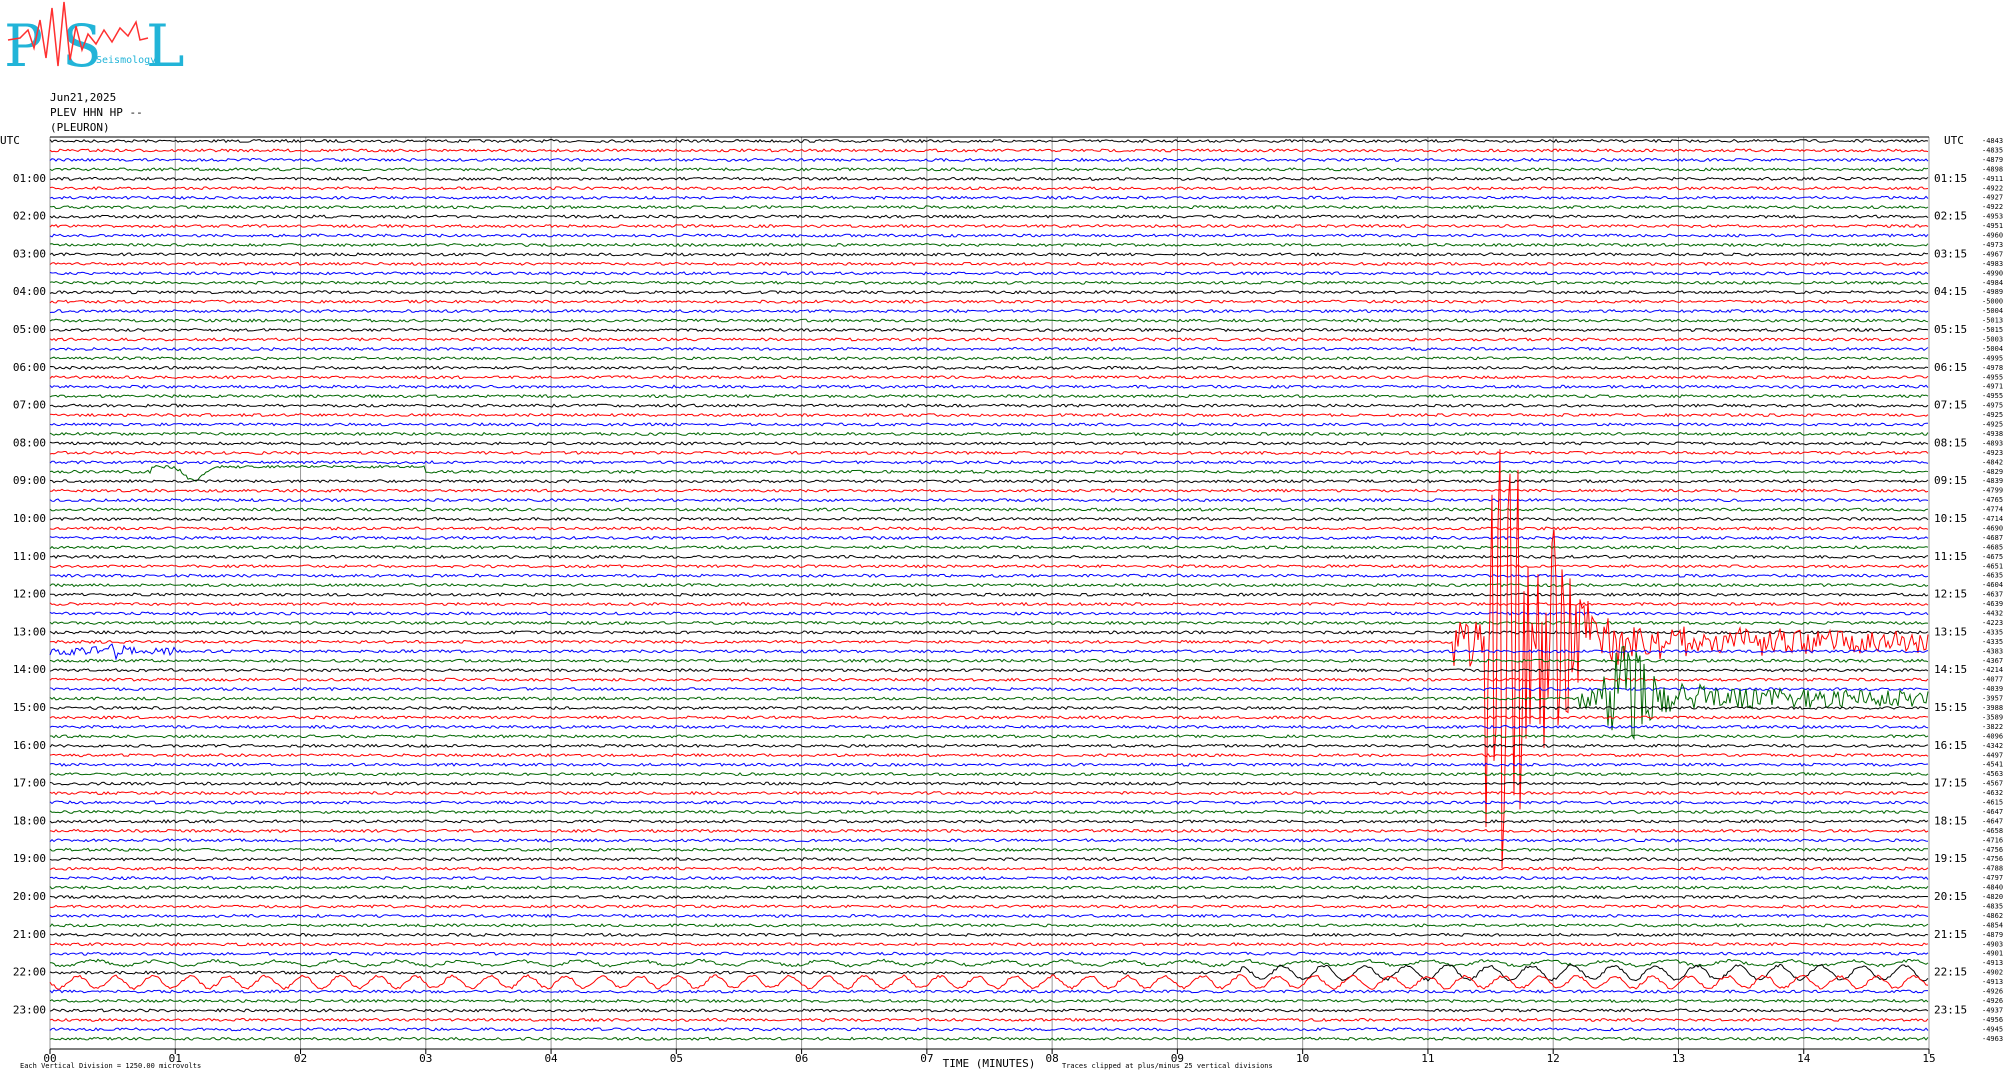  Describe the element at coordinates (29, 972) in the screenshot. I see `hour-label: 22:00` at that location.